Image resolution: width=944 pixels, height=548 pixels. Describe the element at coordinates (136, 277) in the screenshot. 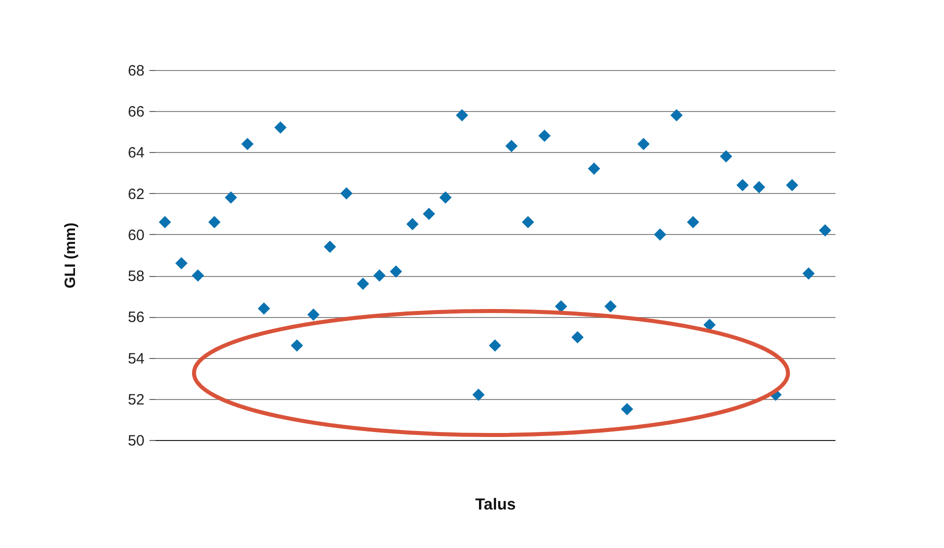

I see `y-tick-label: 58` at that location.